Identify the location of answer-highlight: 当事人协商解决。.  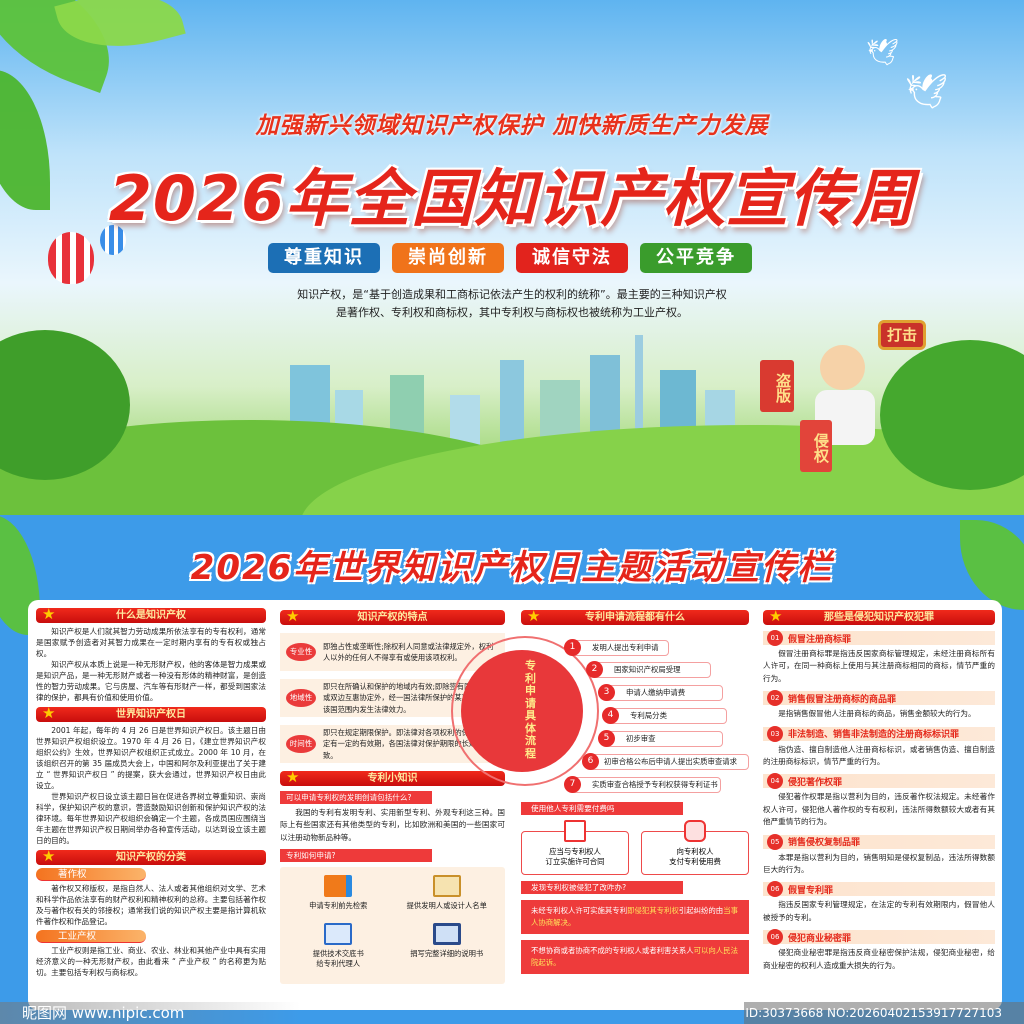
(634, 916).